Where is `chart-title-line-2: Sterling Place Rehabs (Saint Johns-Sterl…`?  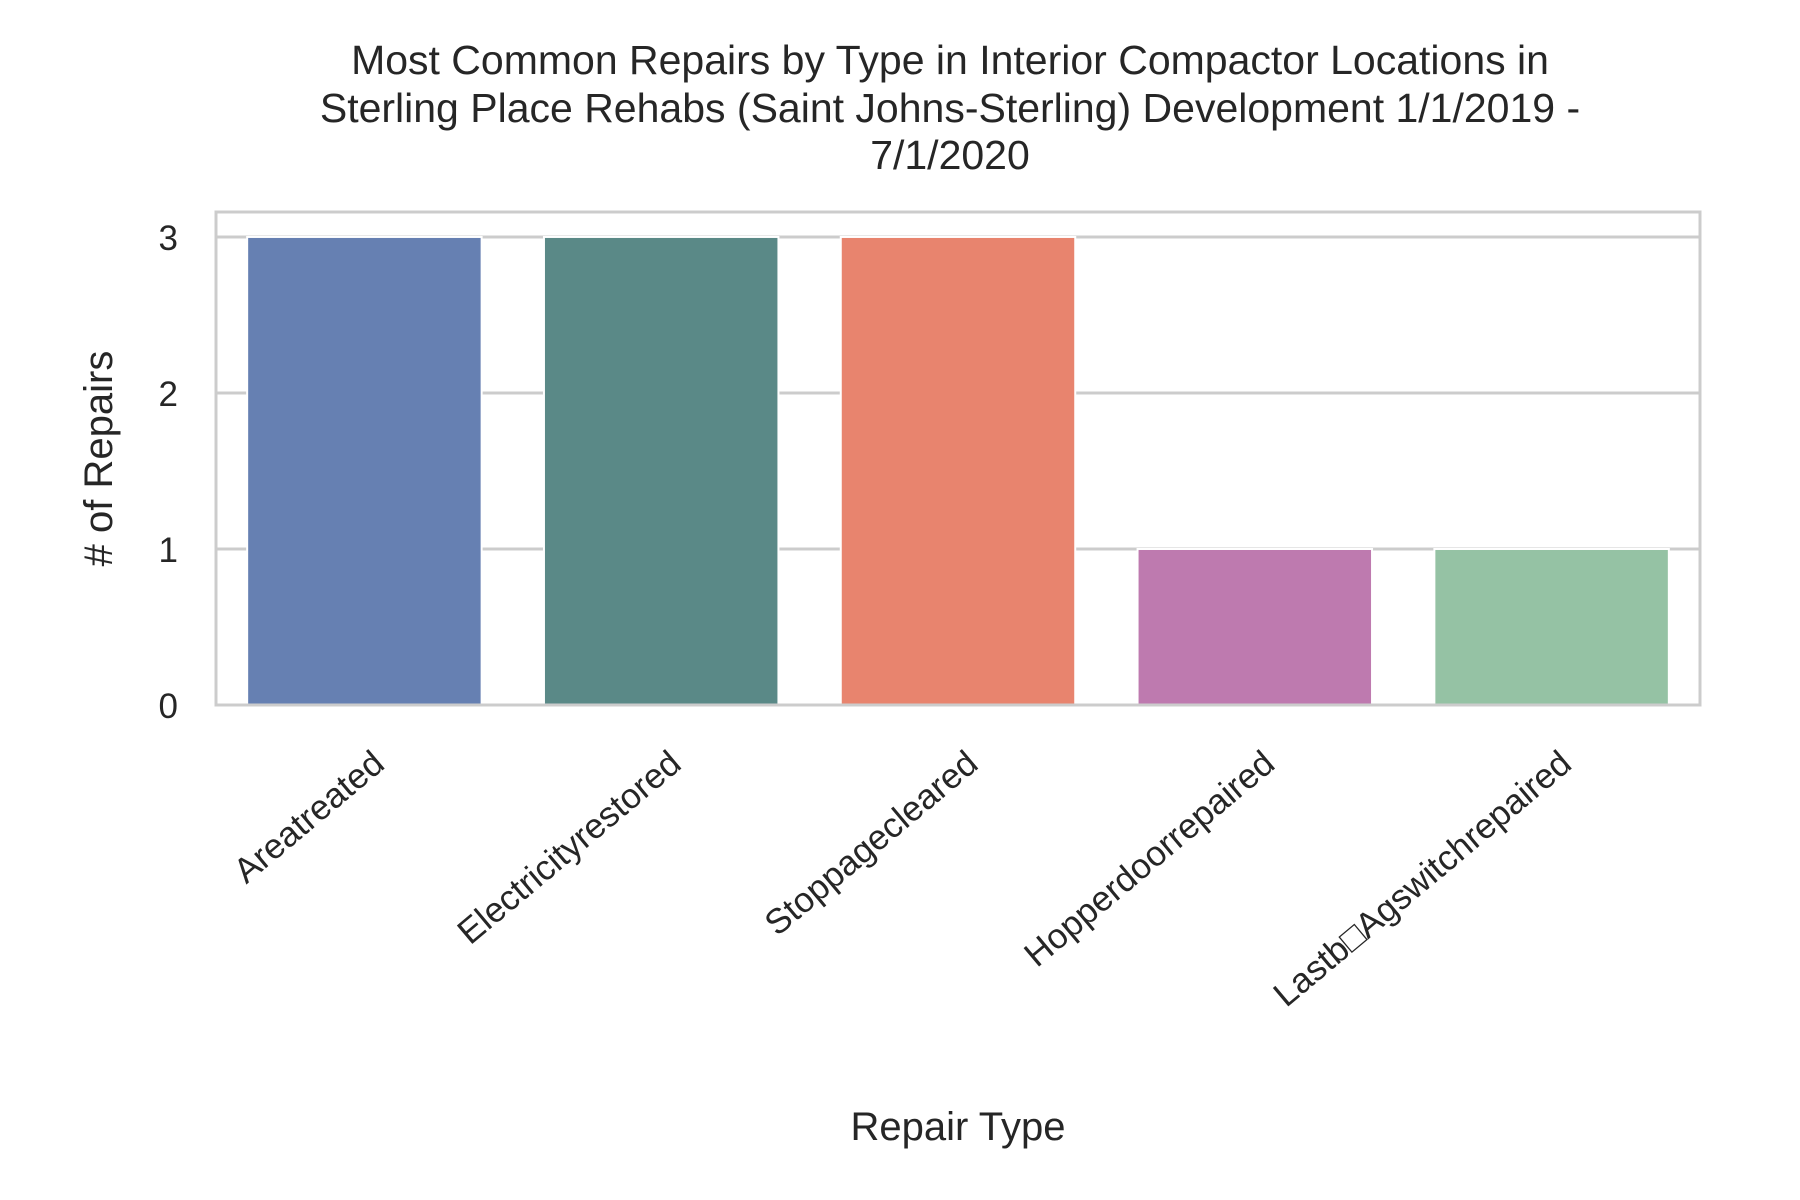
chart-title-line-2: Sterling Place Rehabs (Saint Johns-Sterl… is located at coordinates (950, 108).